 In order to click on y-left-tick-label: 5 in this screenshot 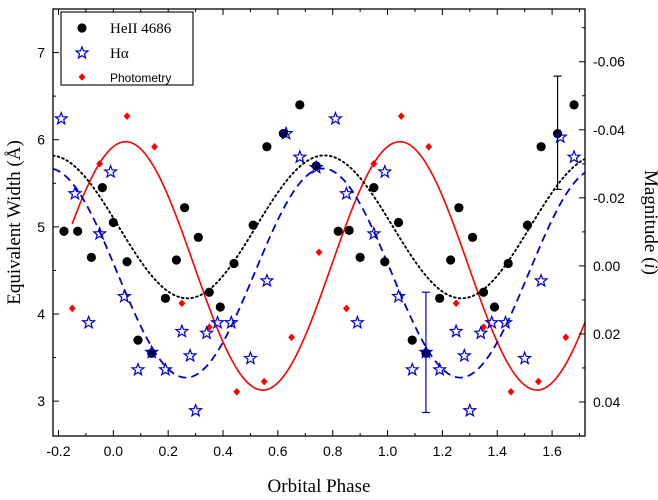, I will do `click(41, 227)`.